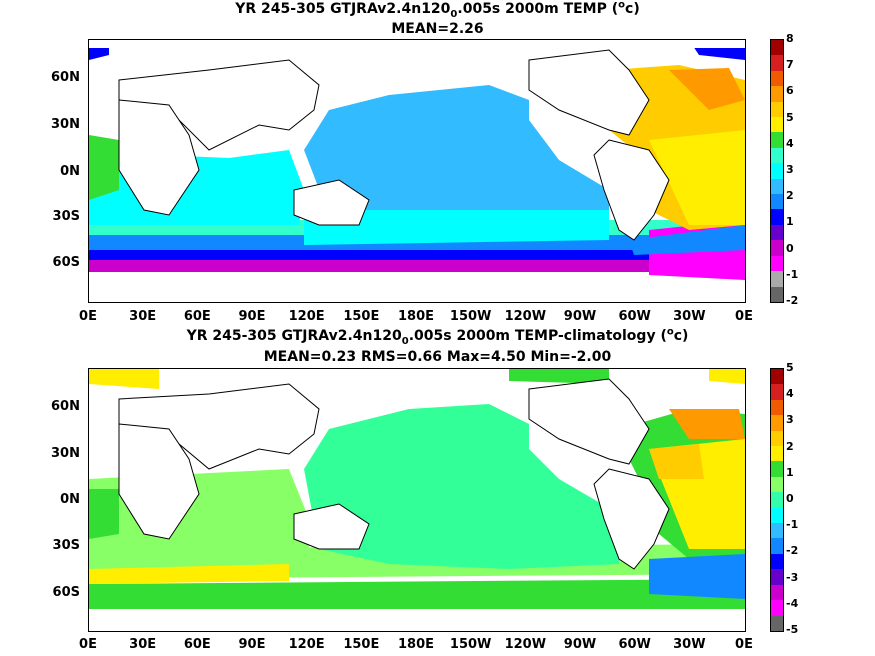  What do you see at coordinates (470, 644) in the screenshot?
I see `bottom-lon-label: 150W` at bounding box center [470, 644].